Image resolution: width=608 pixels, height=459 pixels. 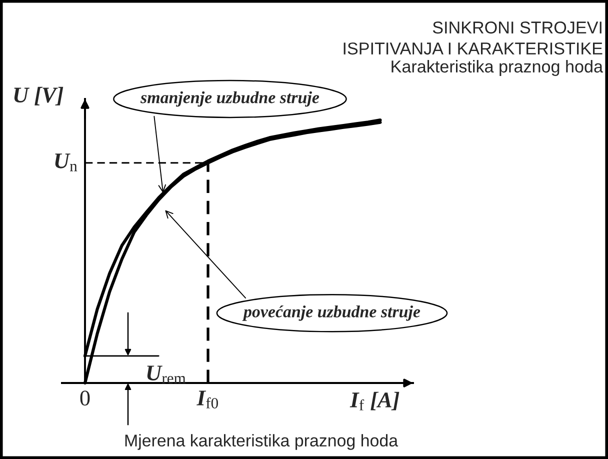 I want to click on ref-line-label: U$_{n}$, so click(x=66, y=163).